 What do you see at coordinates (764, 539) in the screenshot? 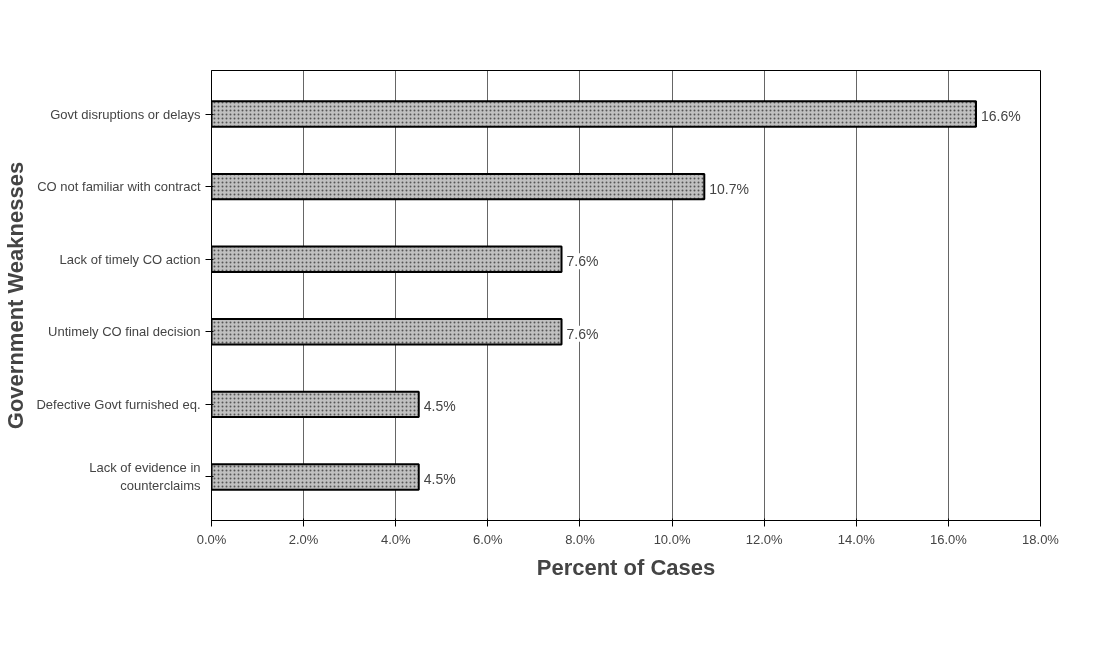
I see `x-tick-label: 12.0%` at bounding box center [764, 539].